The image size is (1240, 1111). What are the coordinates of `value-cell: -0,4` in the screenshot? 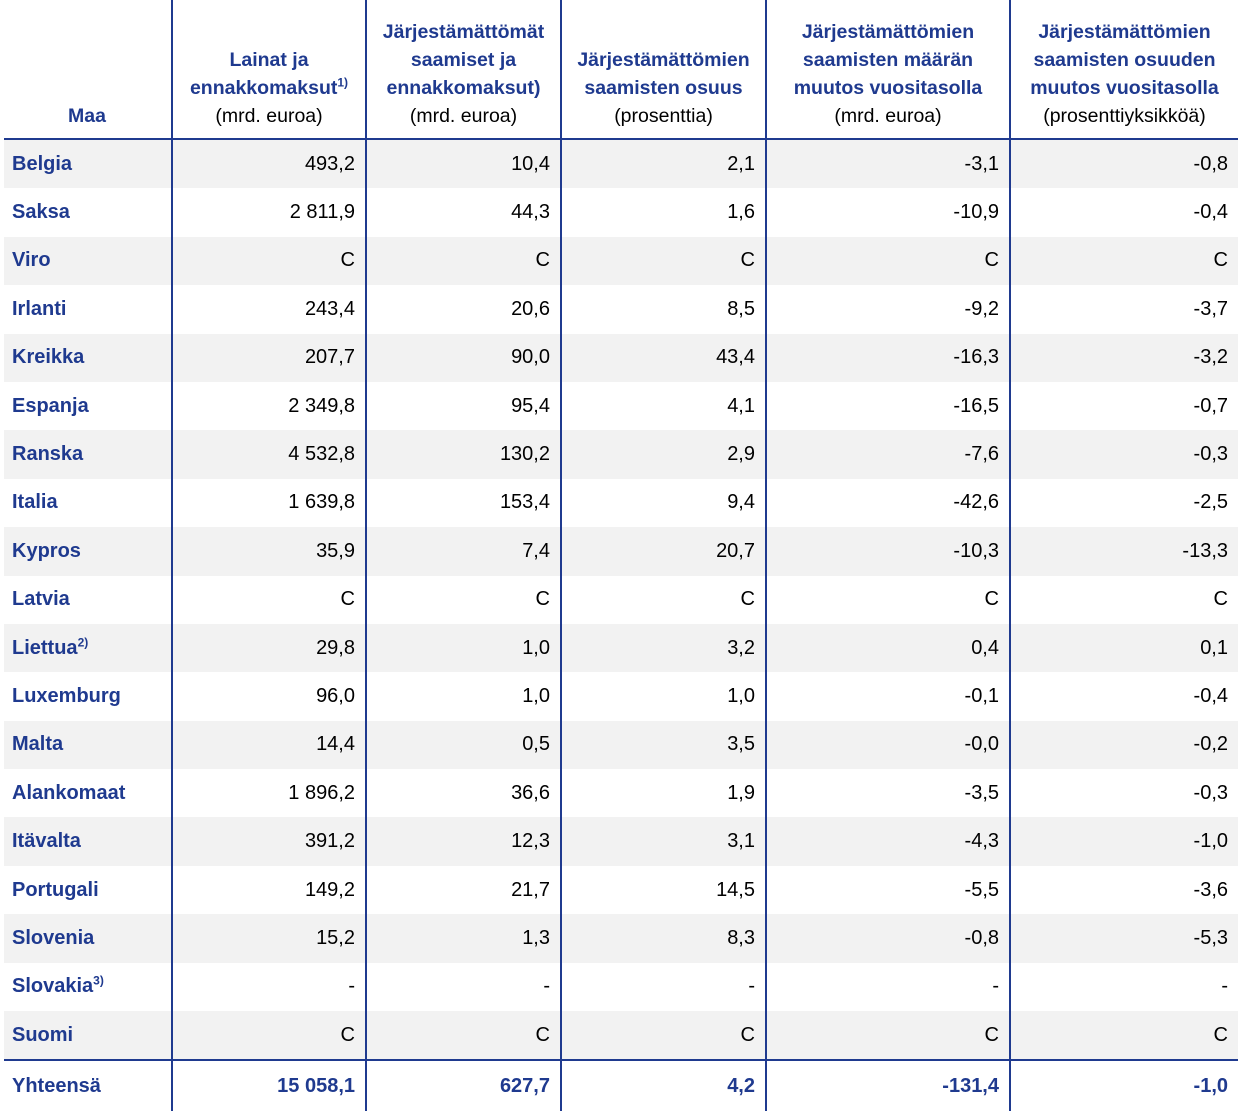 It's located at (1123, 696).